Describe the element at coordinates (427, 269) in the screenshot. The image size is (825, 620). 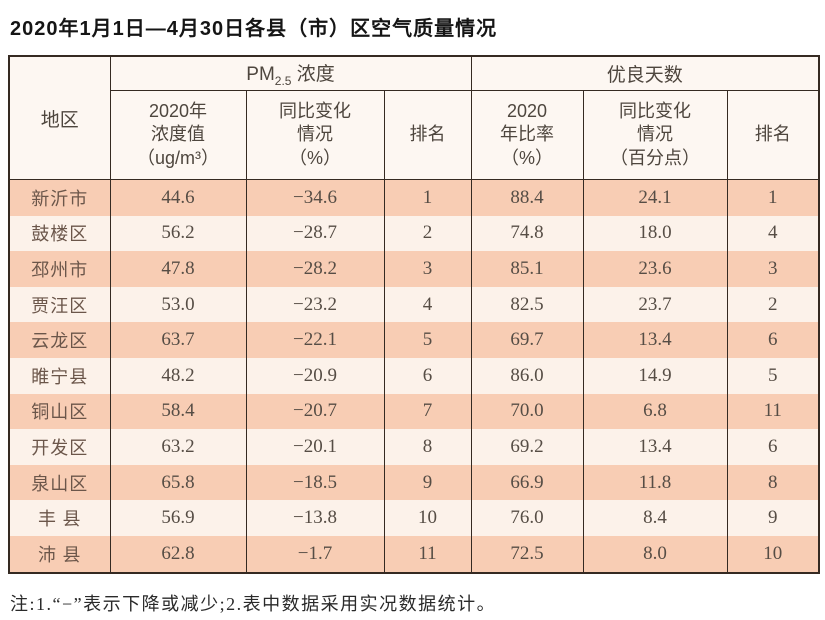
I see `cell-pm_rank: 3` at that location.